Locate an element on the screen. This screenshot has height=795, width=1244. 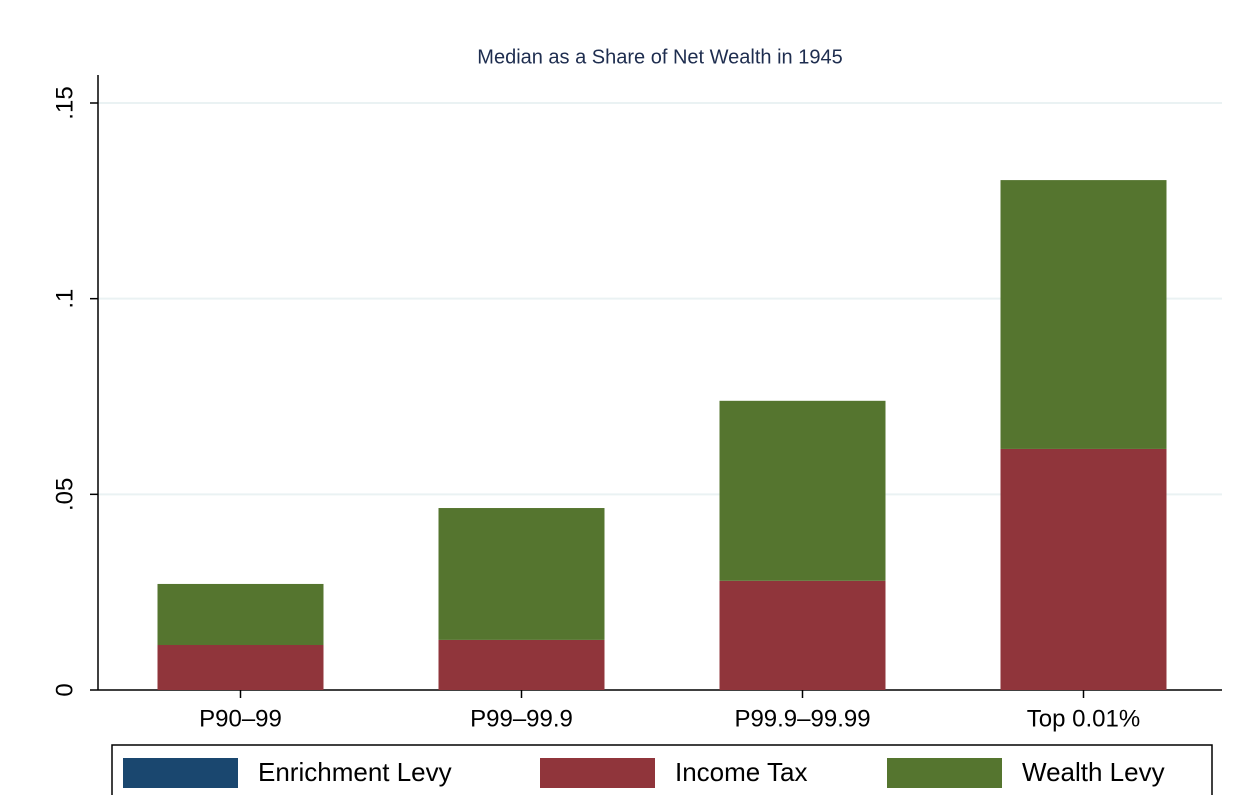
y-tick-label: .15 is located at coordinates (64, 102).